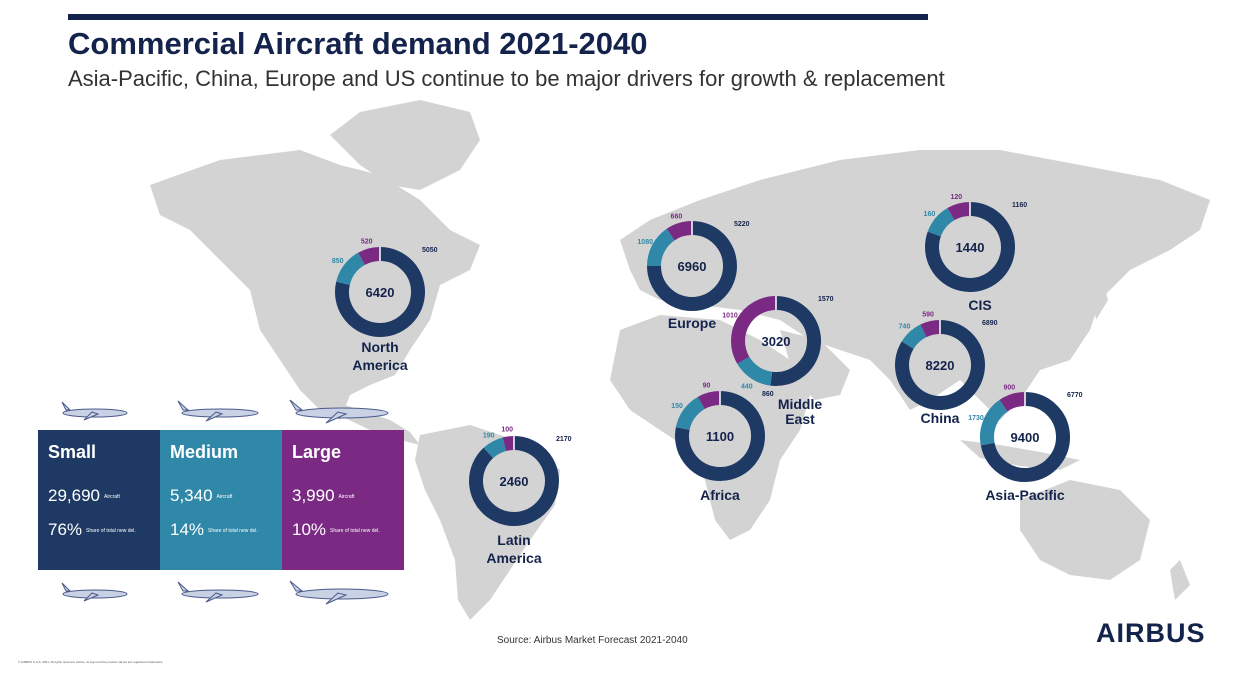 The image size is (1256, 684). What do you see at coordinates (1180, 580) in the screenshot?
I see `land-new-zealand` at bounding box center [1180, 580].